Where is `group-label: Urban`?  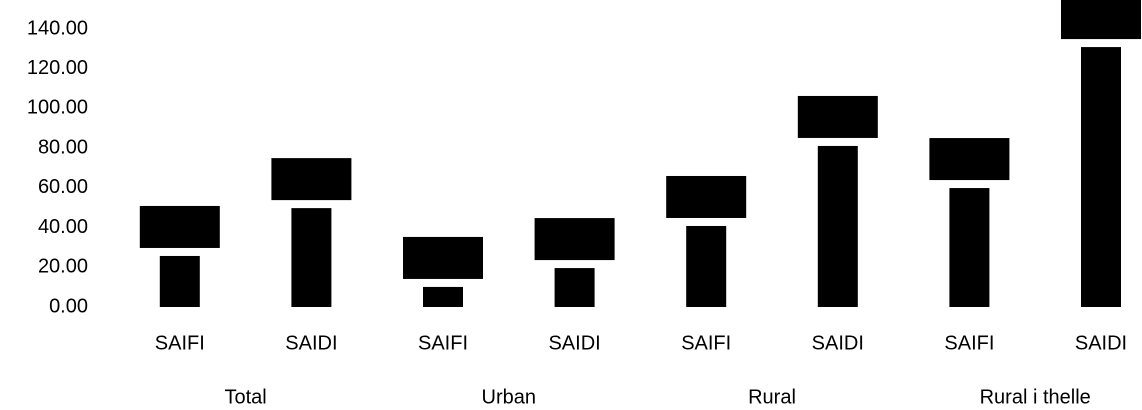
group-label: Urban is located at coordinates (509, 397).